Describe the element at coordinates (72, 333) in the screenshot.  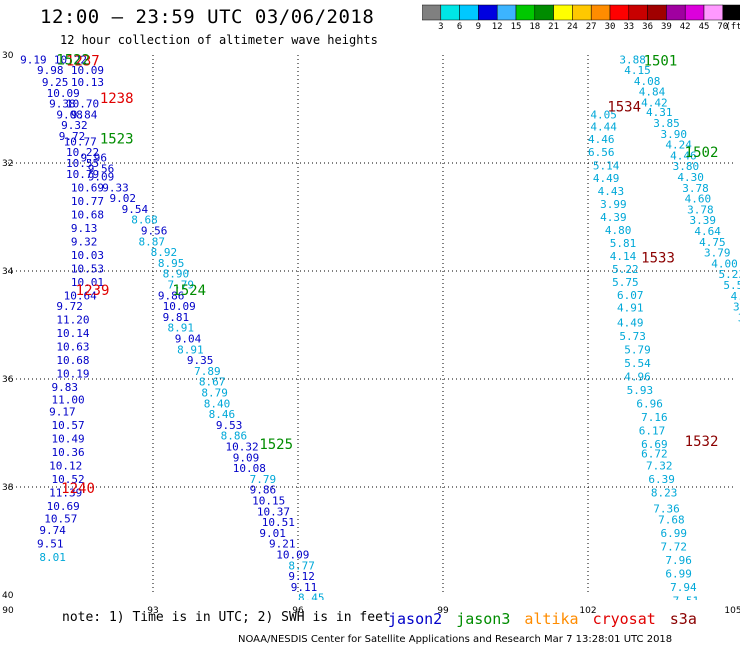
I see `wave-height-value: 10.14` at that location.